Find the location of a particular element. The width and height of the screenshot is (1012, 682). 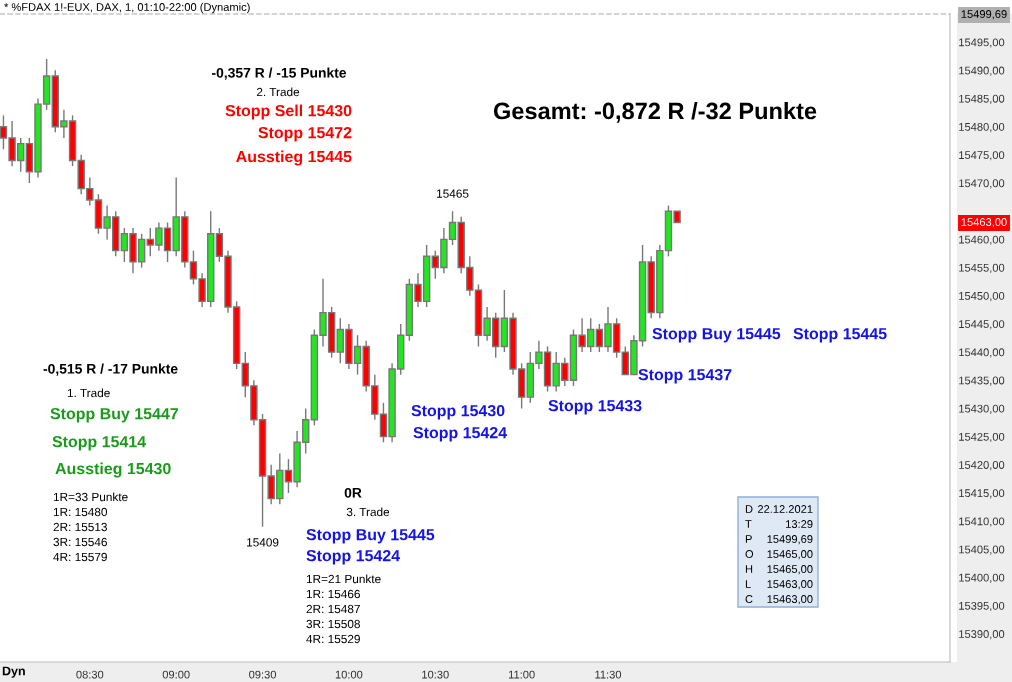

annotation: 1R: 15466 is located at coordinates (333, 594).